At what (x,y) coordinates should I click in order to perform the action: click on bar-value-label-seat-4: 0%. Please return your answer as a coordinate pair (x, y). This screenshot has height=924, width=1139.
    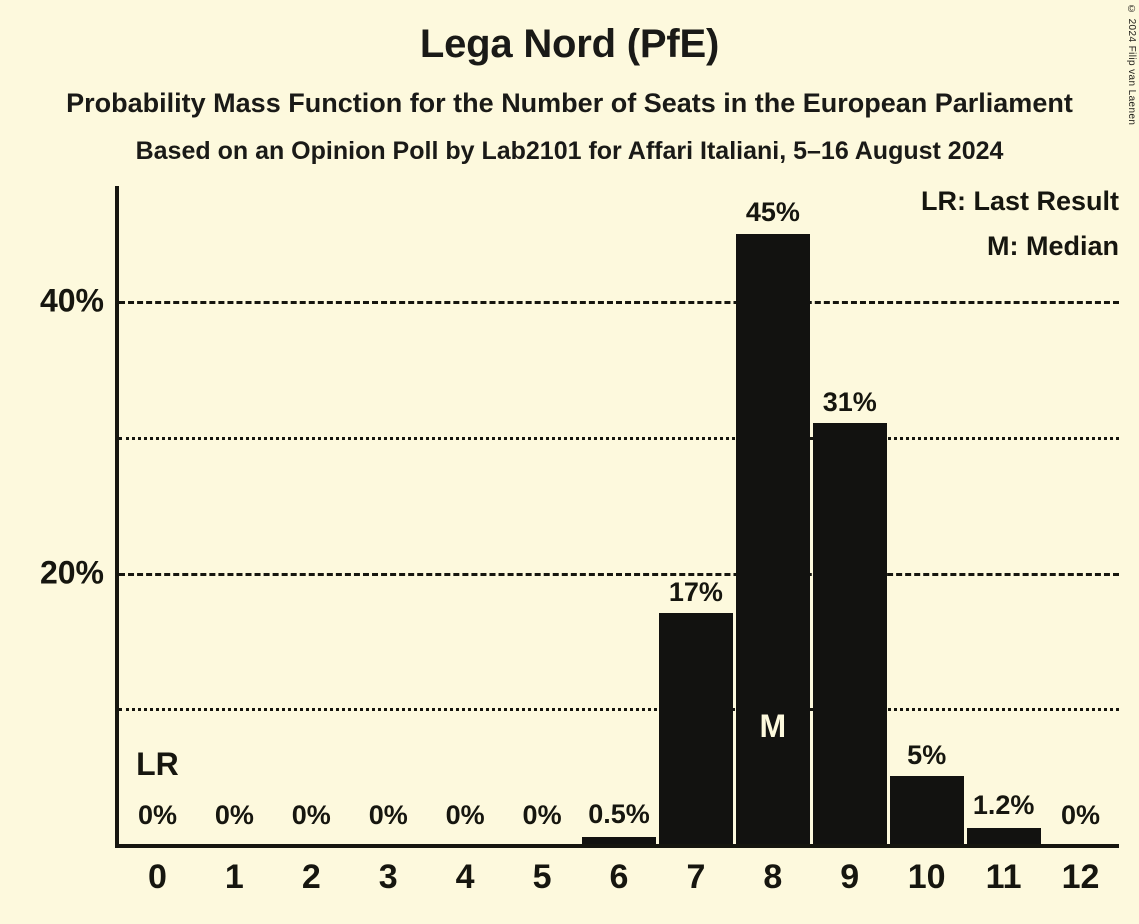
    Looking at the image, I should click on (465, 815).